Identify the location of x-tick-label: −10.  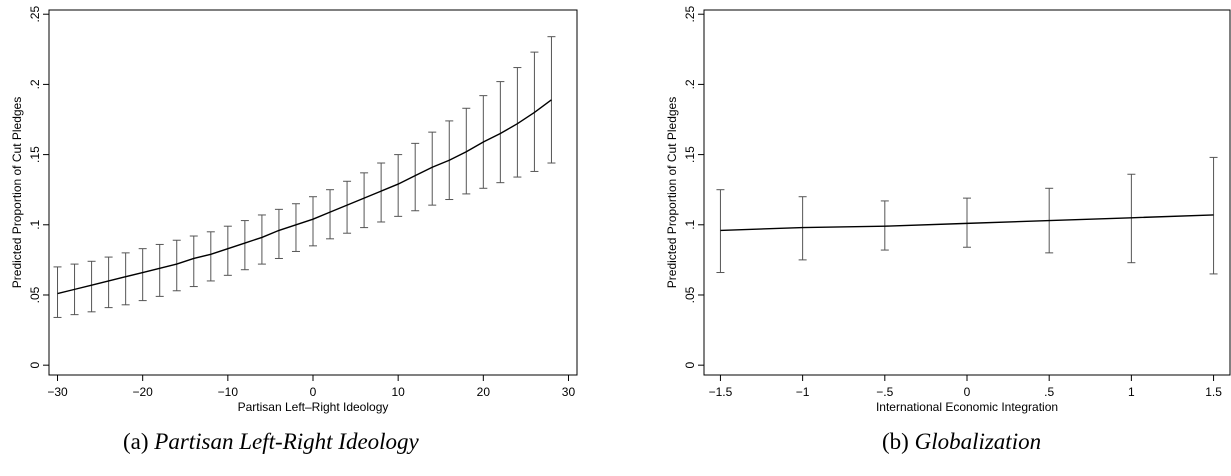
(228, 392).